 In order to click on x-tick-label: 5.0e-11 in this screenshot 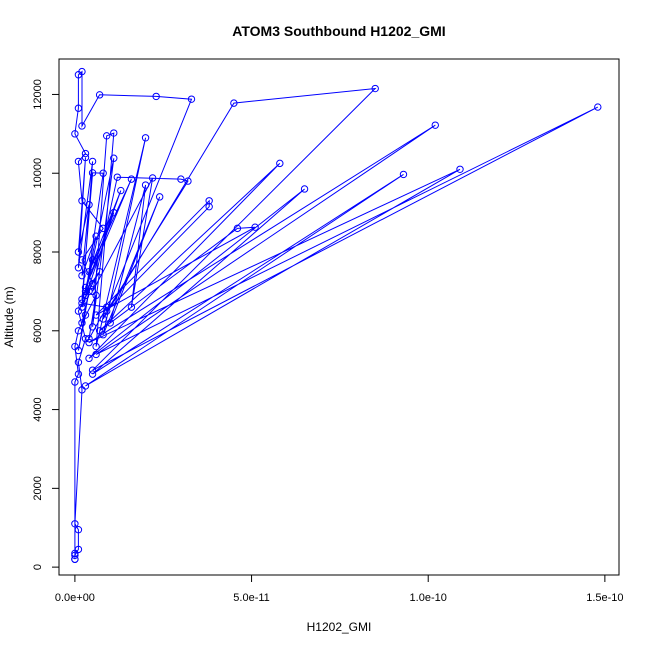, I will do `click(251, 598)`.